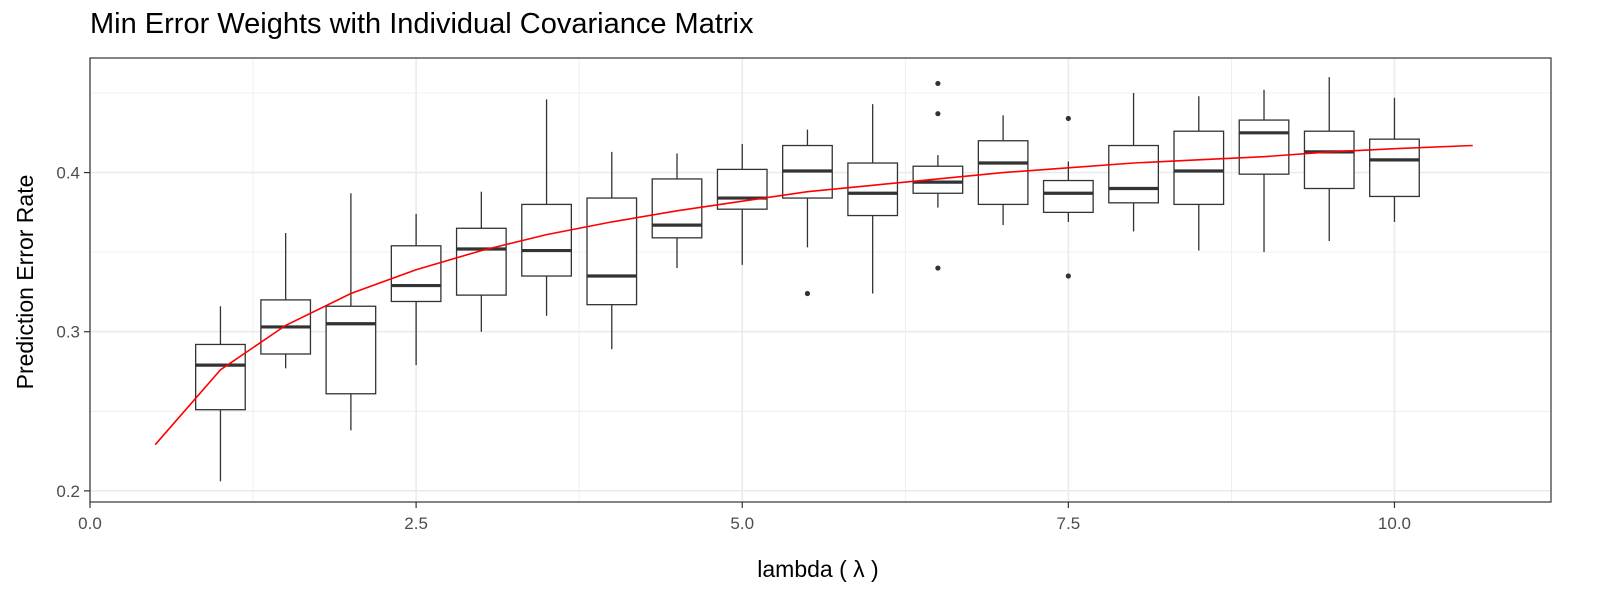 This screenshot has width=1600, height=600. I want to click on x-tick-label: 10.0, so click(1394, 523).